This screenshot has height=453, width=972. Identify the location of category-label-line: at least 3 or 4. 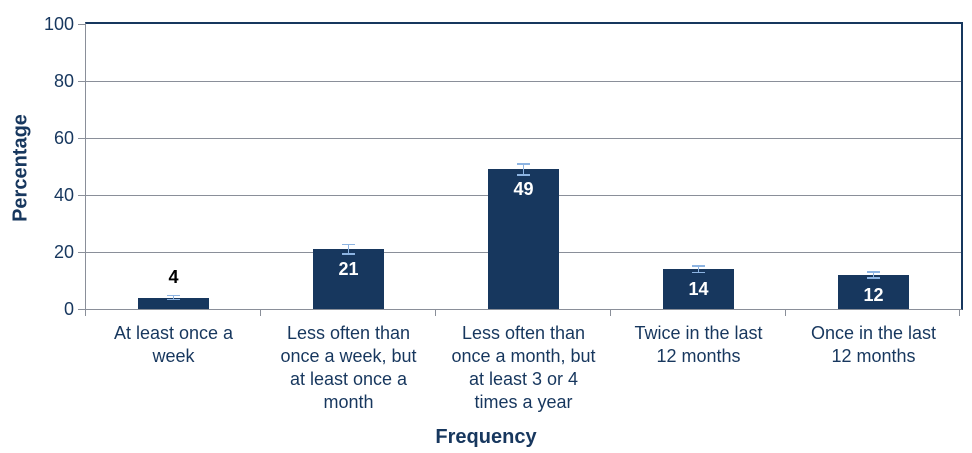
(523, 379).